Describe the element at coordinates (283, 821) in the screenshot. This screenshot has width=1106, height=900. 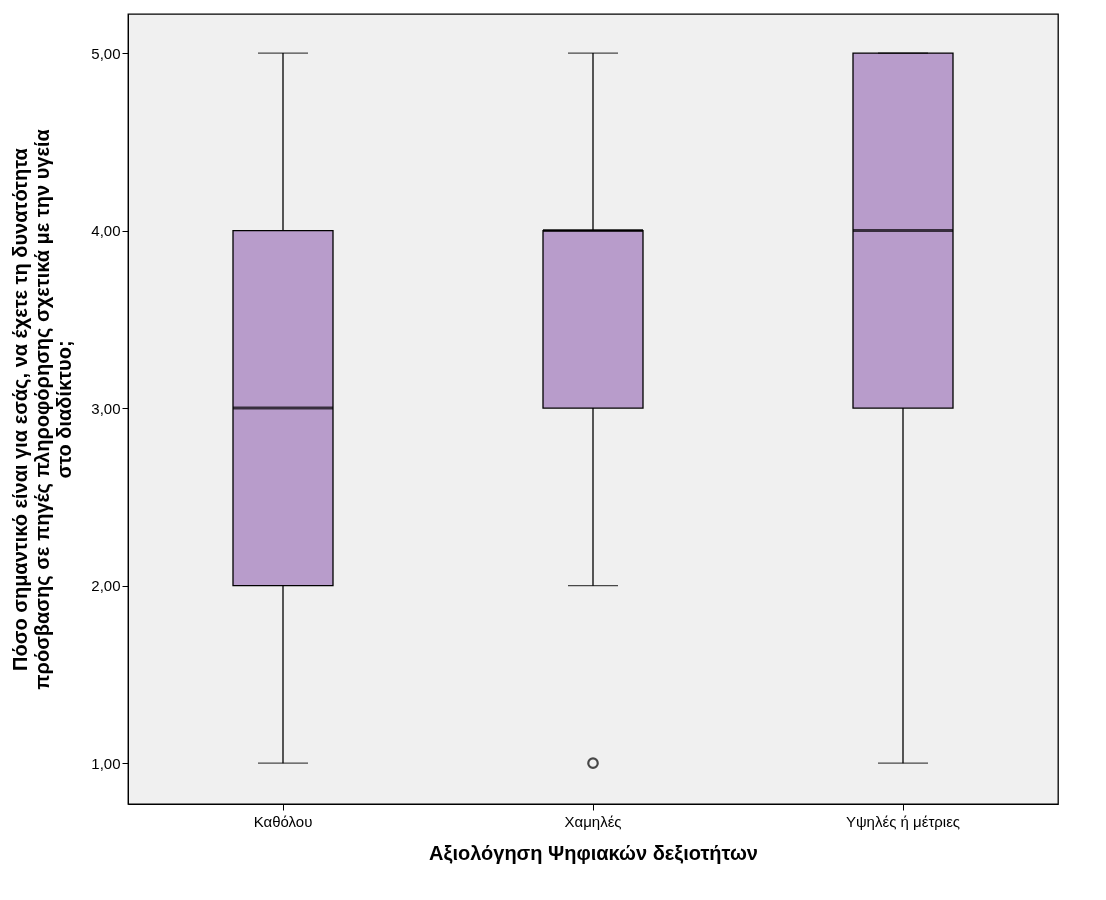
I see `x-tick-label: Καθόλου` at that location.